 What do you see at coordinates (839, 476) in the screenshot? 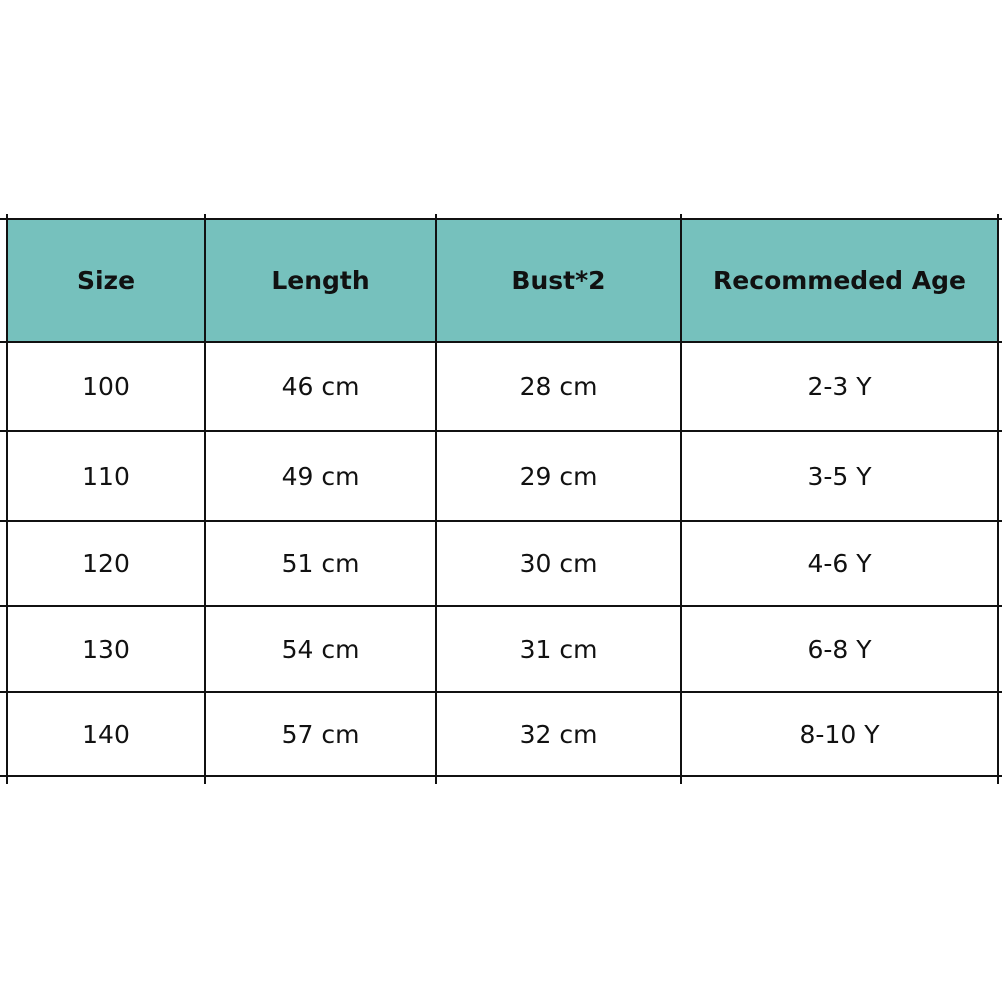
I see `table-cell: 3-5 Y` at bounding box center [839, 476].